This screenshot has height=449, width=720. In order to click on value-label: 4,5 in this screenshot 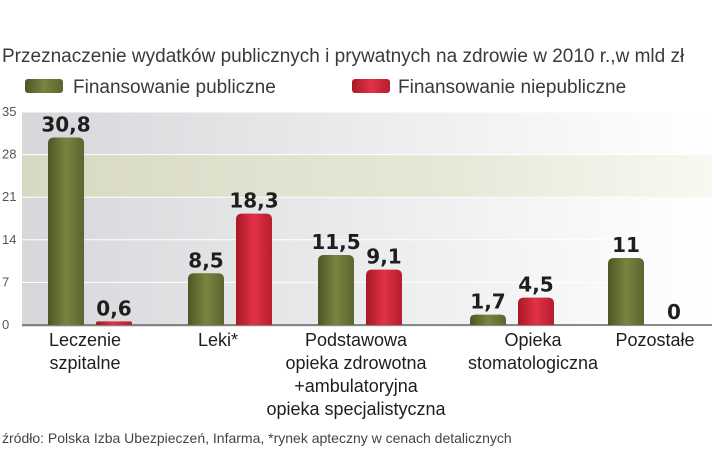, I will do `click(535, 285)`.